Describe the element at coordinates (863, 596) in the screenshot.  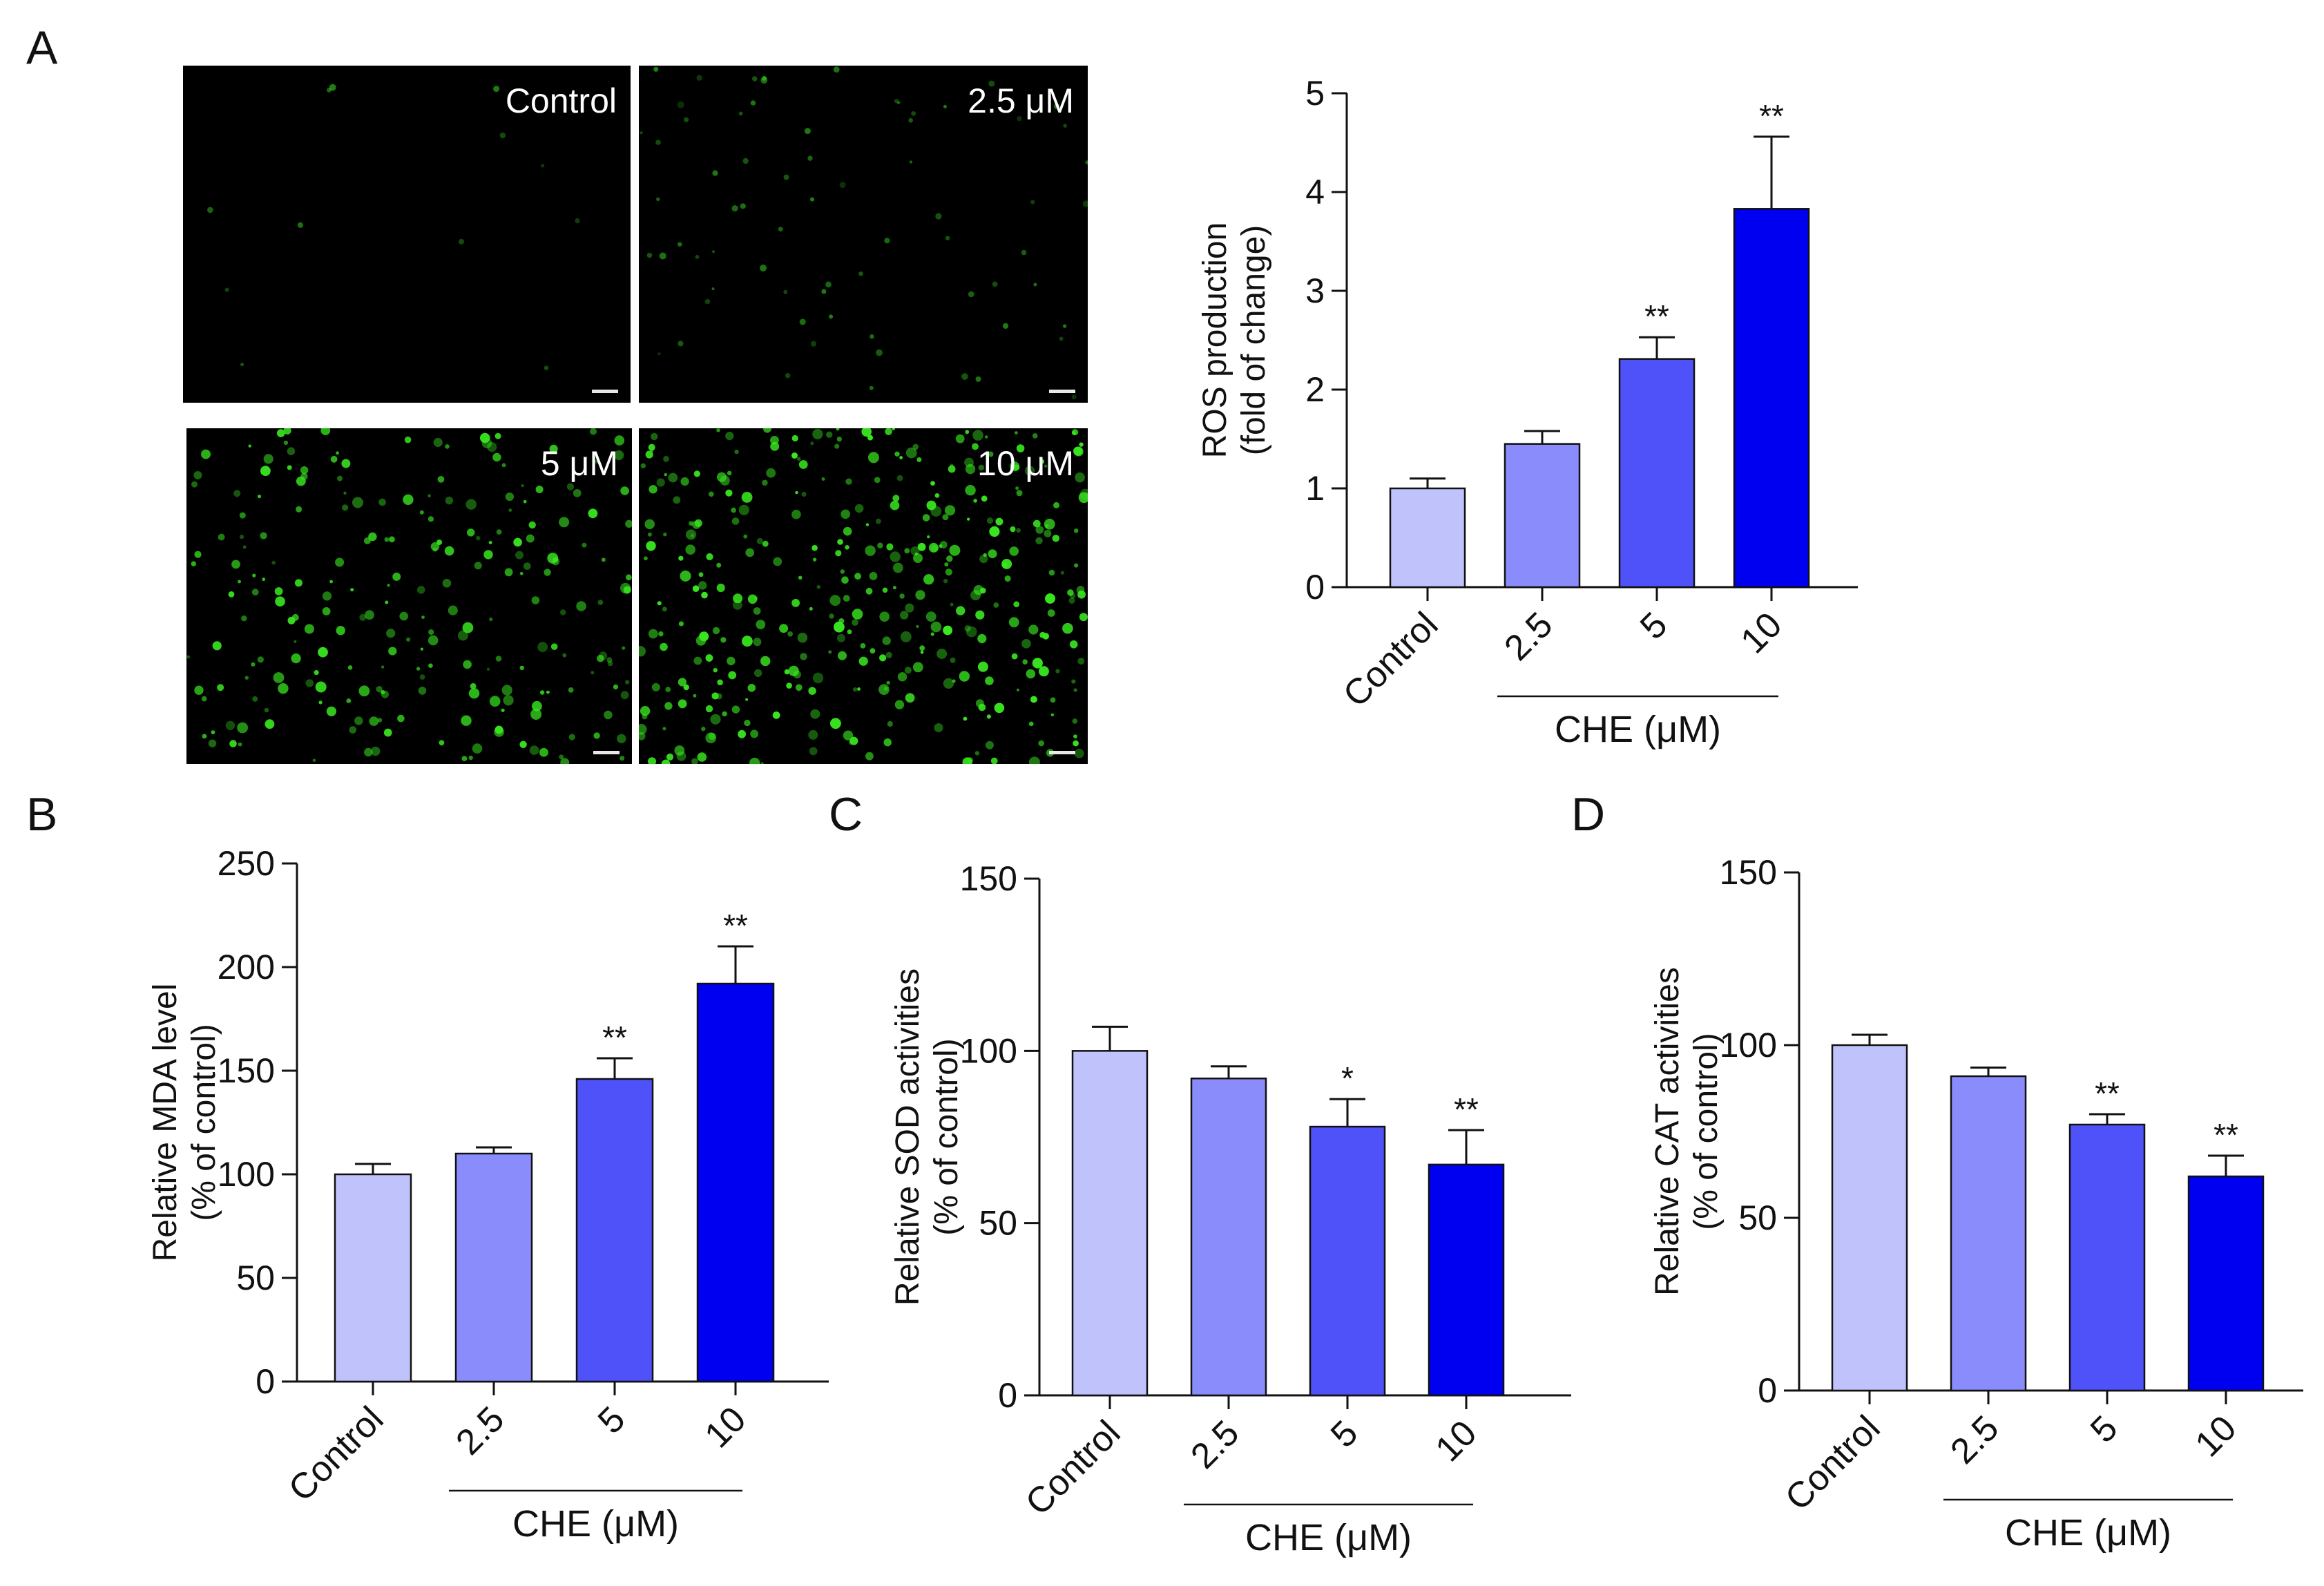
I see `fluorescent-cells` at that location.